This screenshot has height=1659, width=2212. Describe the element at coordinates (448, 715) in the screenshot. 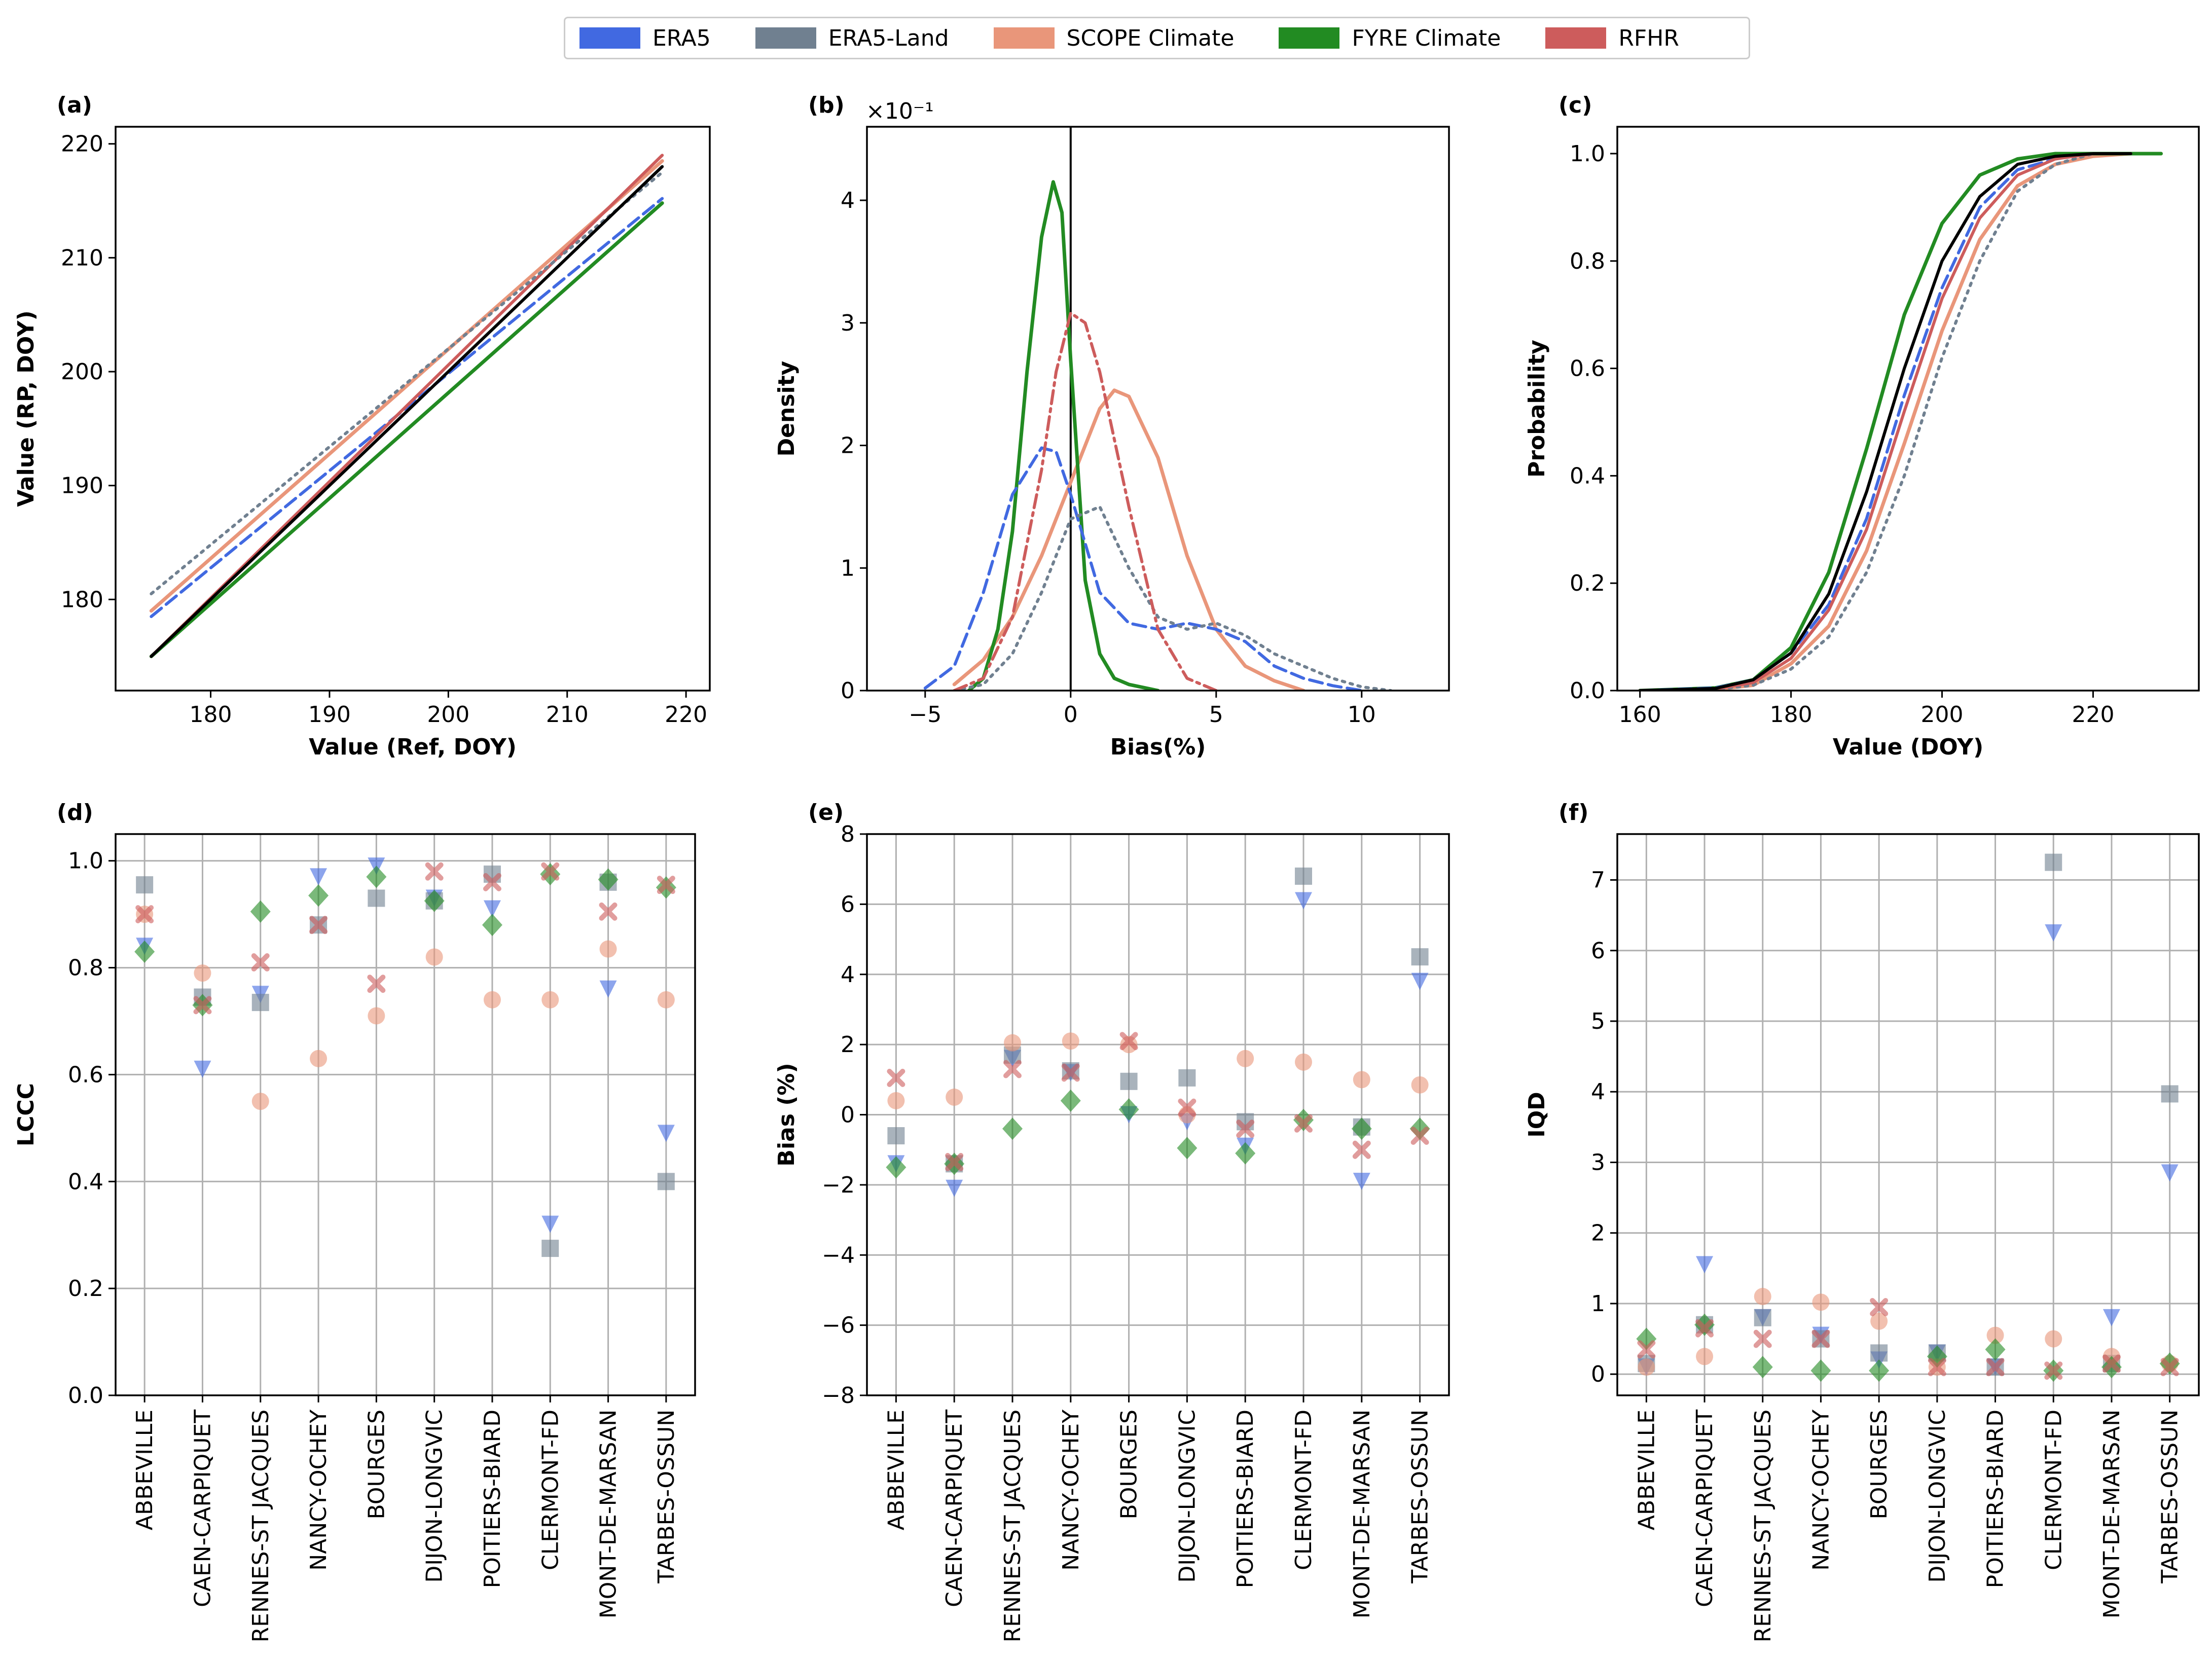

I see `x-tick-label: 200` at that location.